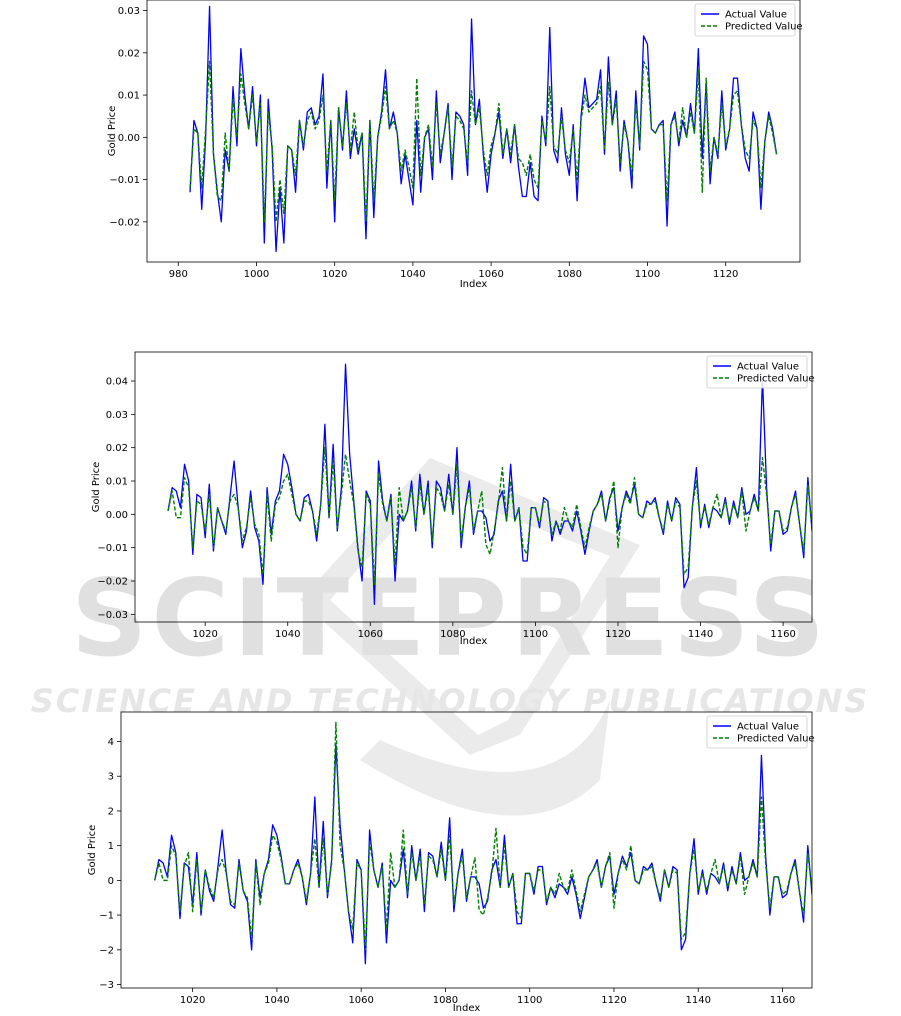 The height and width of the screenshot is (1016, 901). Describe the element at coordinates (111, 777) in the screenshot. I see `y-tick-label: 3` at that location.